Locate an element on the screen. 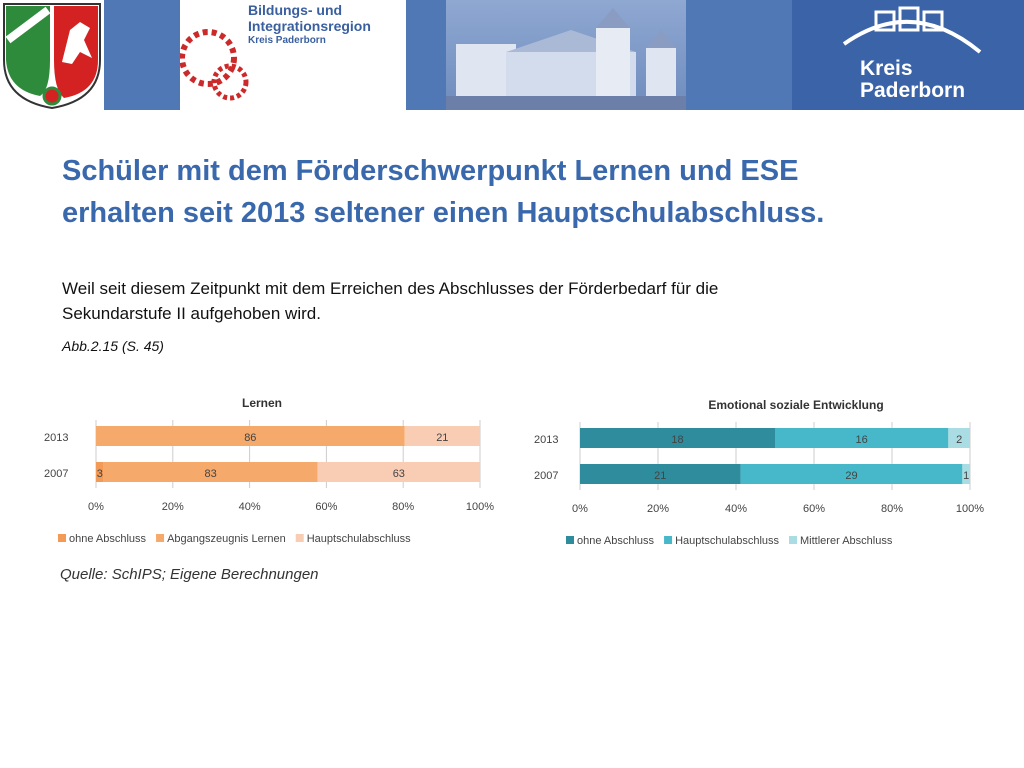  data-label: 1 is located at coordinates (966, 476).